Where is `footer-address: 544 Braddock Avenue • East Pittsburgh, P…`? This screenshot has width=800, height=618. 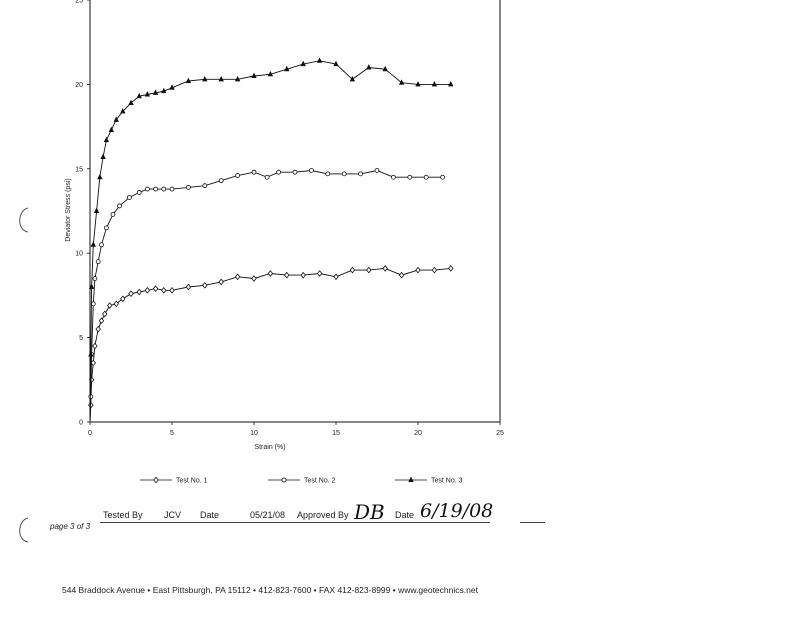
footer-address: 544 Braddock Avenue • East Pittsburgh, P… is located at coordinates (270, 590).